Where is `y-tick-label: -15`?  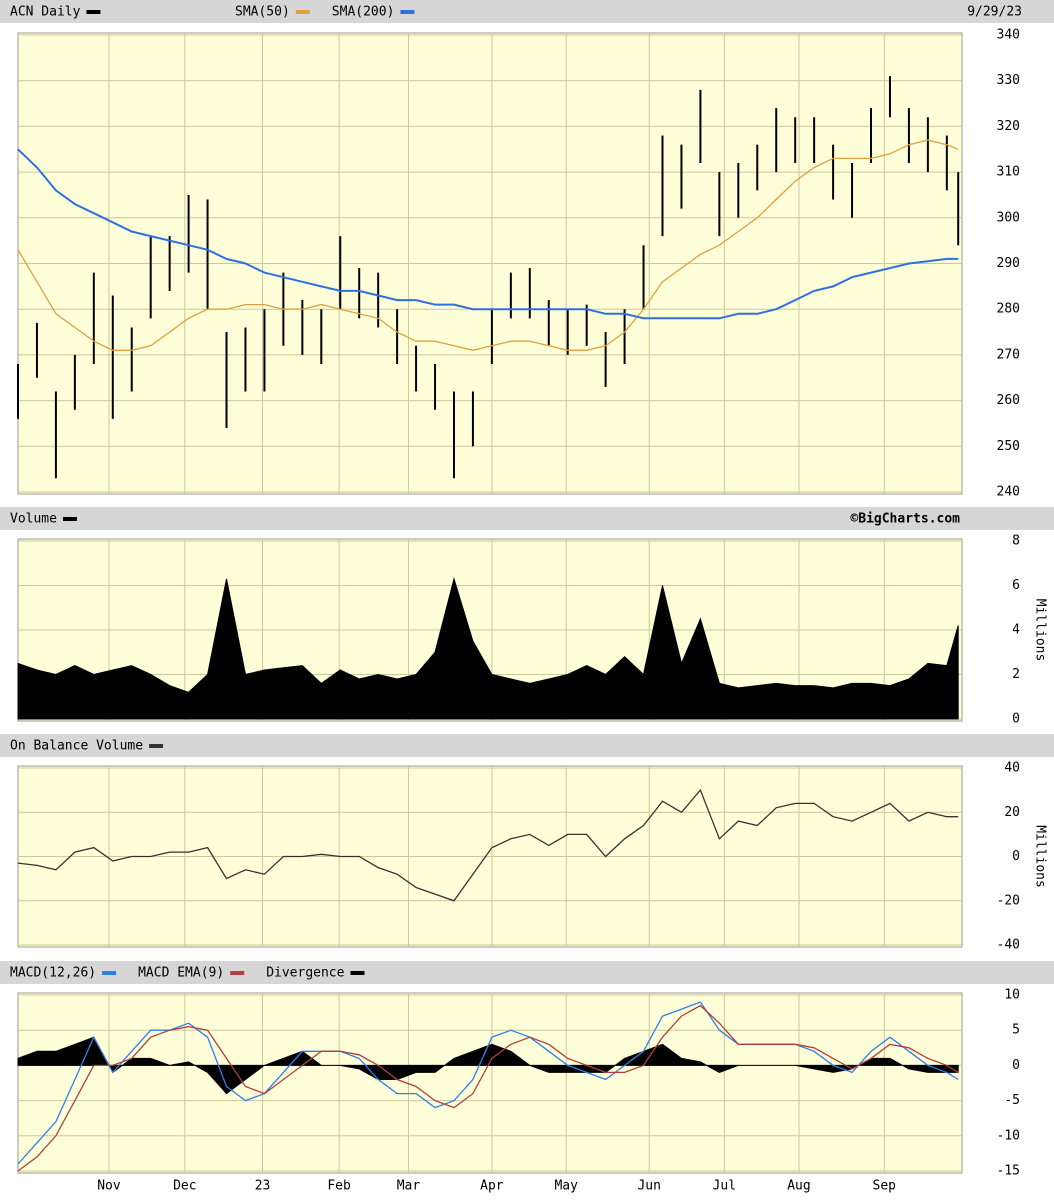
y-tick-label: -15 is located at coordinates (1008, 1171).